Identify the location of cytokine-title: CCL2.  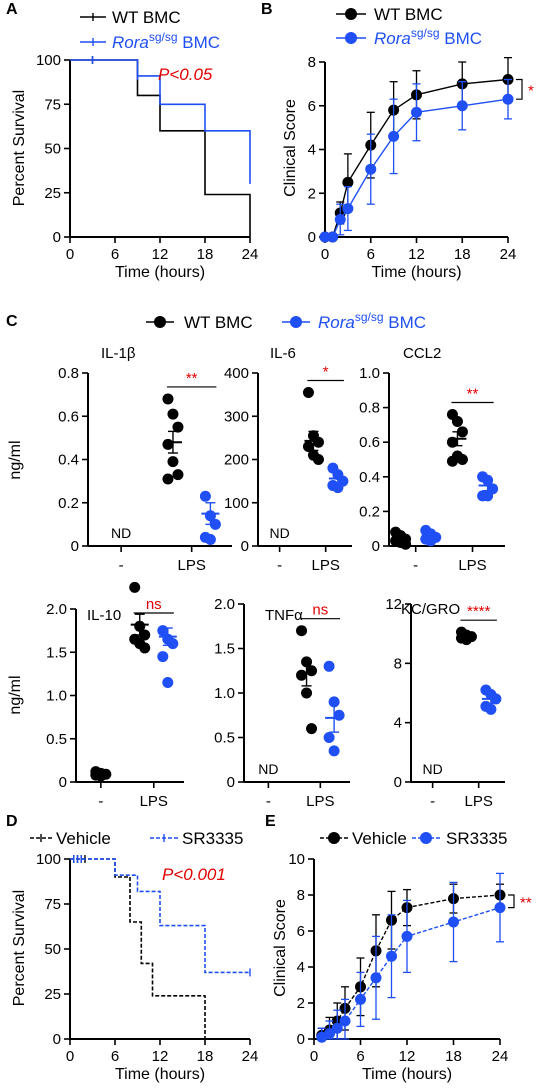
(422, 353).